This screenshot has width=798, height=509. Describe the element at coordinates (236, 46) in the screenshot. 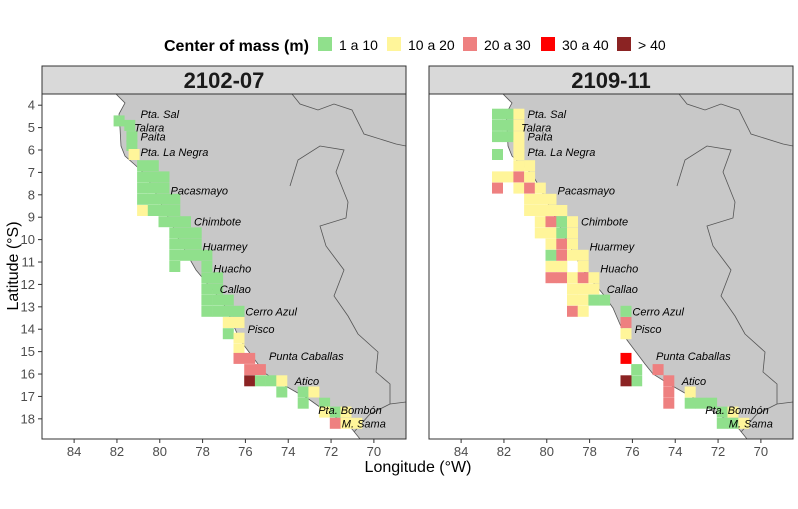

I see `legend-title: Center of mass (m)` at that location.